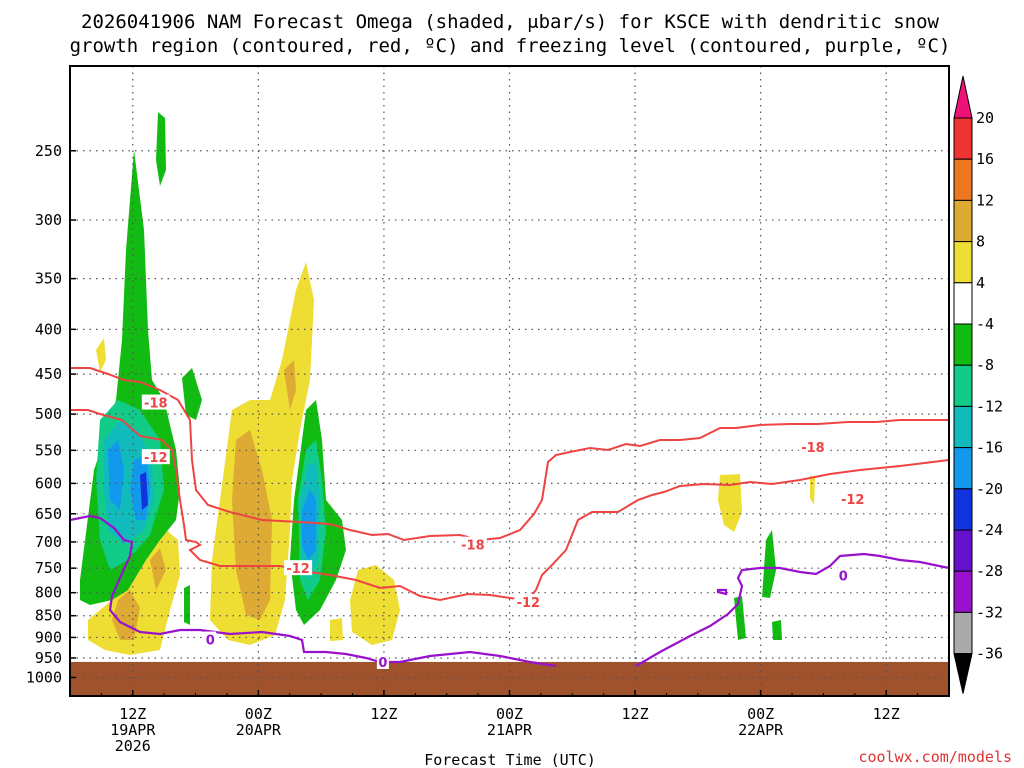 The height and width of the screenshot is (768, 1024). Describe the element at coordinates (48, 151) in the screenshot. I see `y-tick-label: 250` at that location.